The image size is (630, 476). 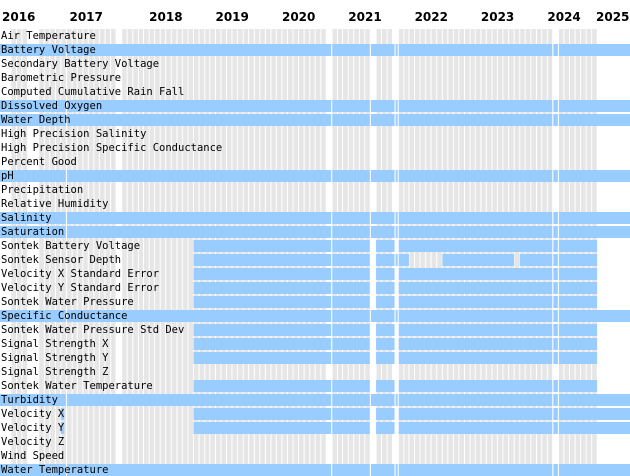 What do you see at coordinates (29, 400) in the screenshot?
I see `row-label: Turbidity` at bounding box center [29, 400].